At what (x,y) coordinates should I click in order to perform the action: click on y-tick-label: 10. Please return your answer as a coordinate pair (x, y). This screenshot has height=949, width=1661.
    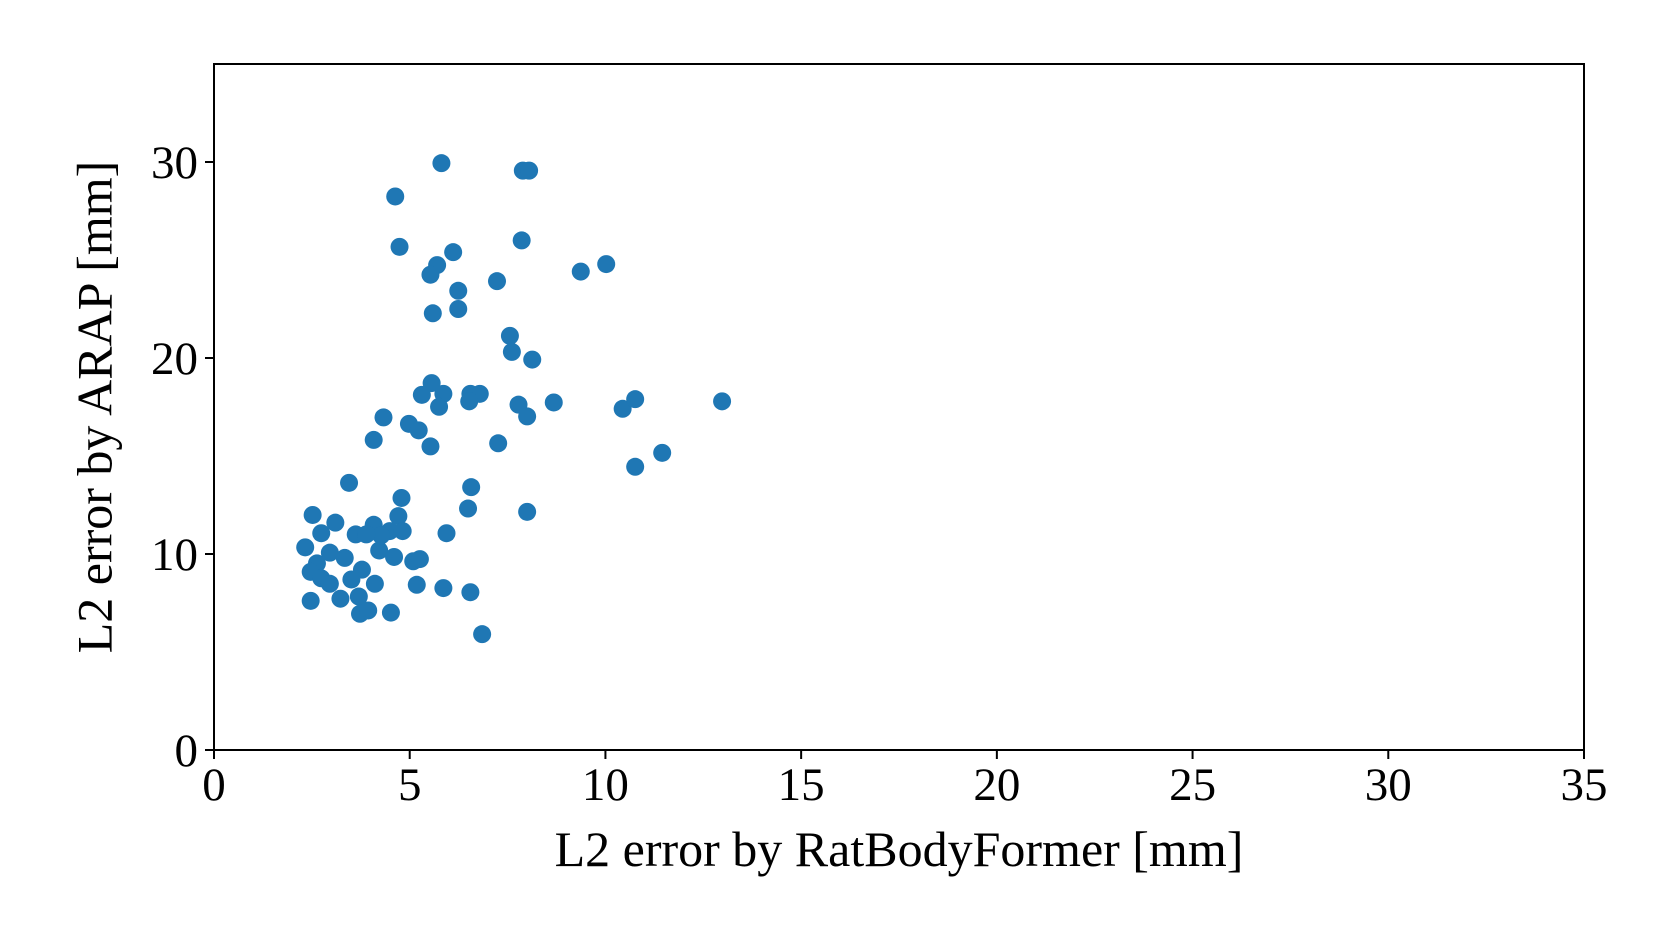
    Looking at the image, I should click on (174, 555).